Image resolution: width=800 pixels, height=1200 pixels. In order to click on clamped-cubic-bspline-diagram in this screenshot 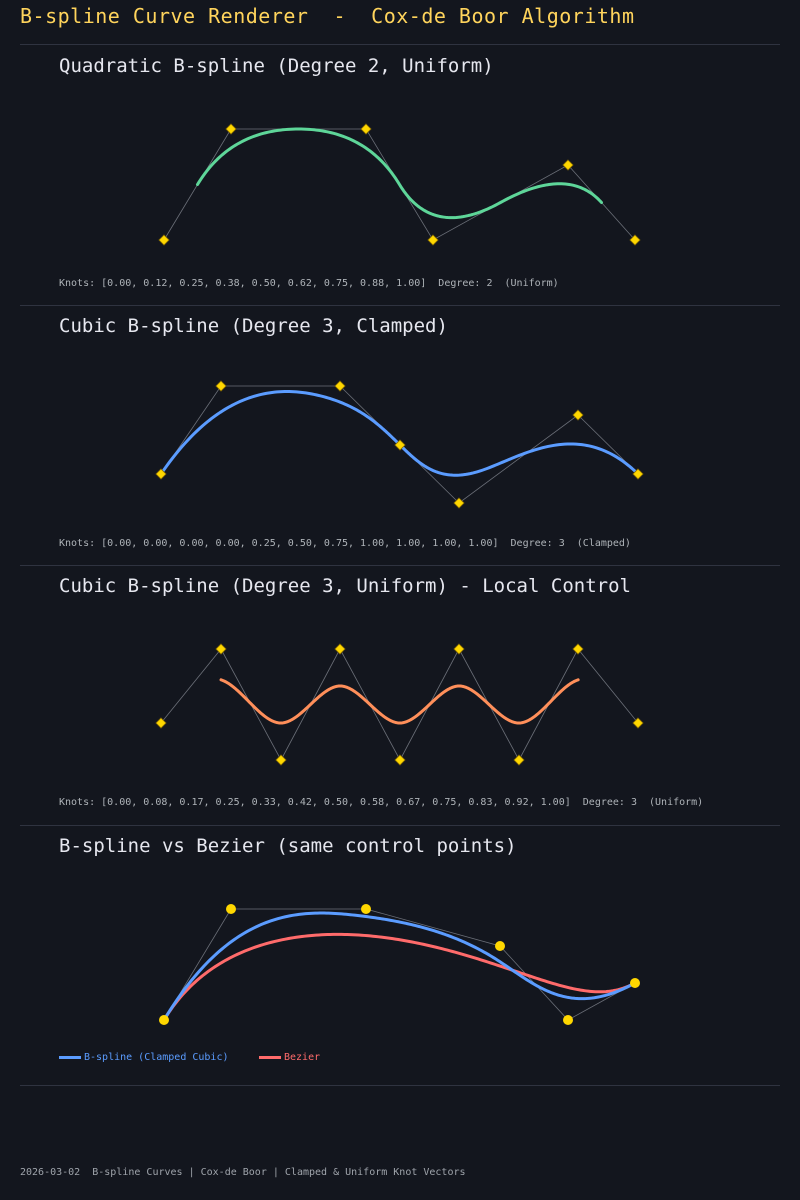, I will do `click(399, 444)`.